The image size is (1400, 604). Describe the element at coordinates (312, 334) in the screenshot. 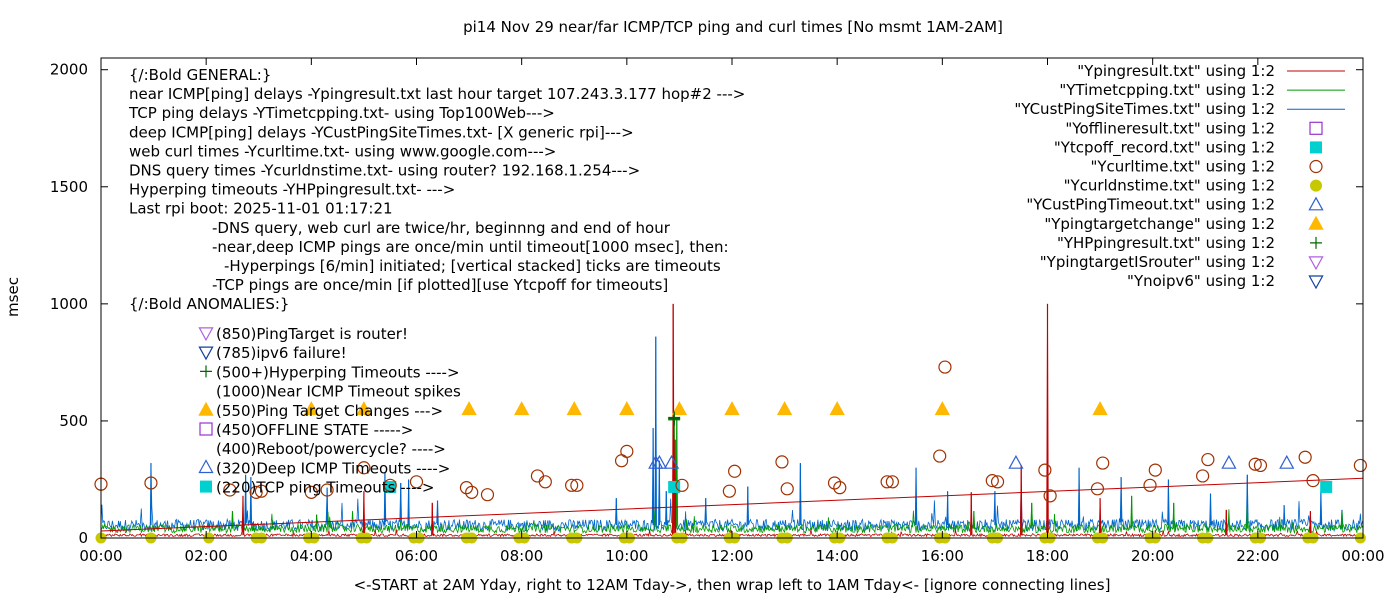

I see `anomaly-label: (850)PingTarget is router!` at that location.